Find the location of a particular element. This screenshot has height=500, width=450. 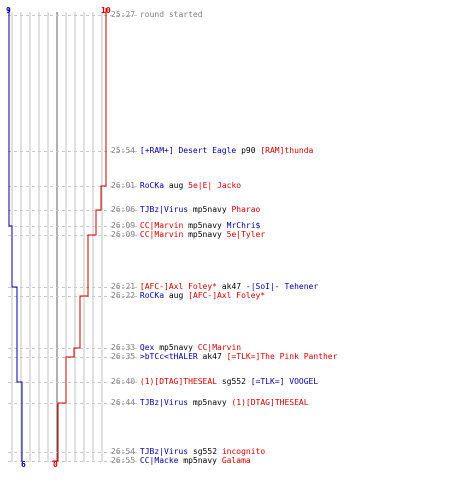

victim-name: 5e|E| Jacko is located at coordinates (215, 185).